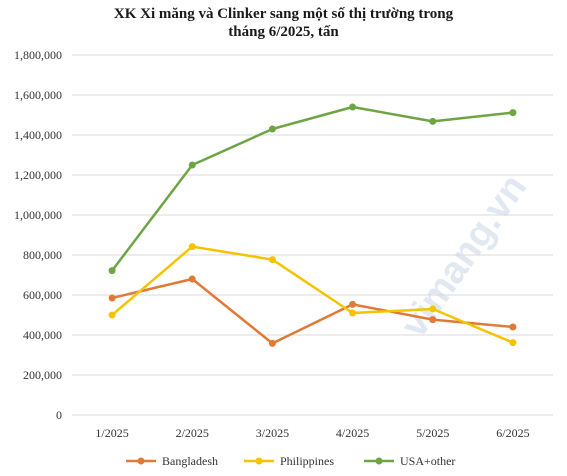  I want to click on chart-title-line-2: tháng 6/2025, tấn, so click(283, 32).